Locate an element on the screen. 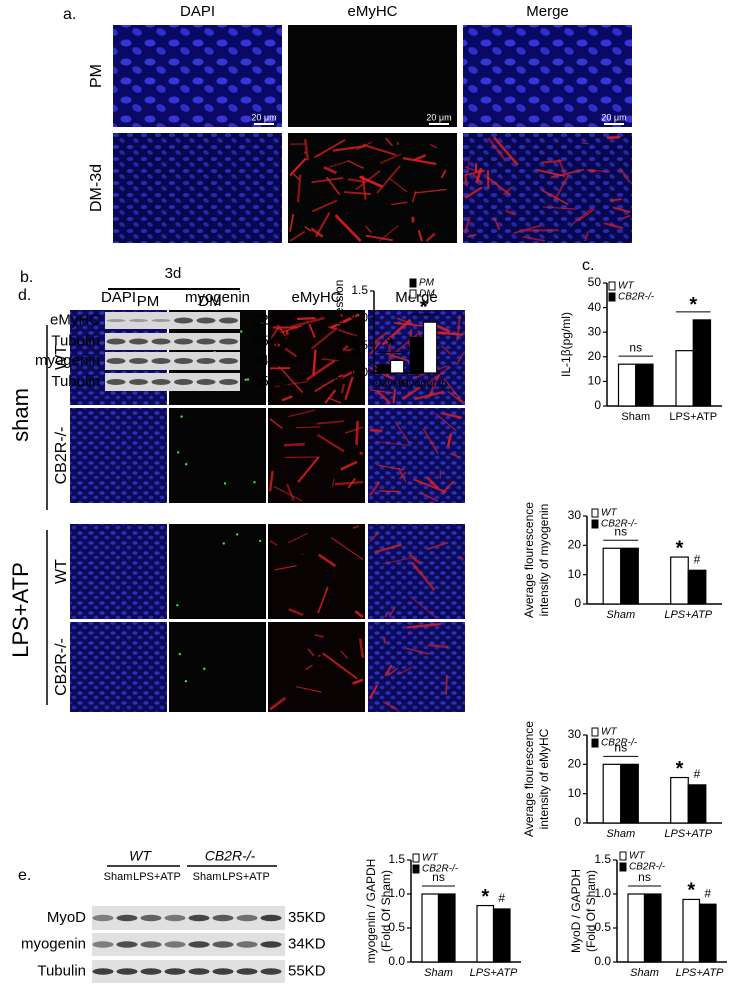 The width and height of the screenshot is (742, 999). y-axis-label: (Fold Of Sham) is located at coordinates (386, 911).